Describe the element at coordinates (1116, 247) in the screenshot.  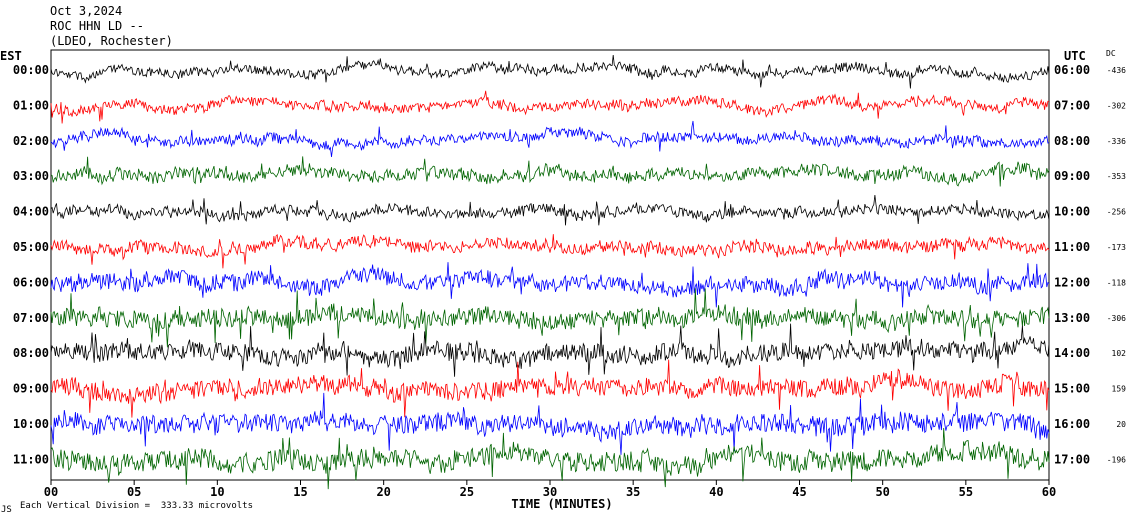
I see `dc-offset-value: -173` at that location.